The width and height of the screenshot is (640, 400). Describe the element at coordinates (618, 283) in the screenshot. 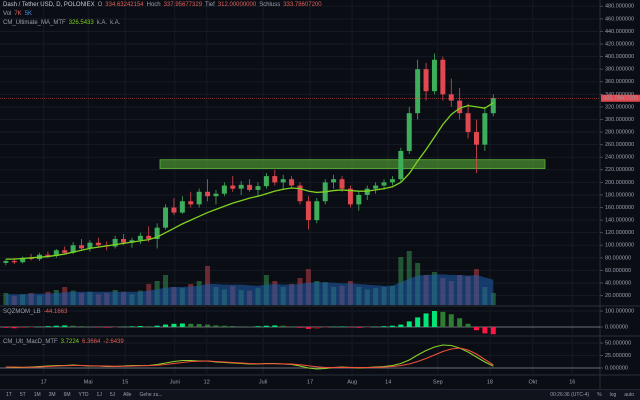

I see `y-tick-label: 40.000000` at that location.